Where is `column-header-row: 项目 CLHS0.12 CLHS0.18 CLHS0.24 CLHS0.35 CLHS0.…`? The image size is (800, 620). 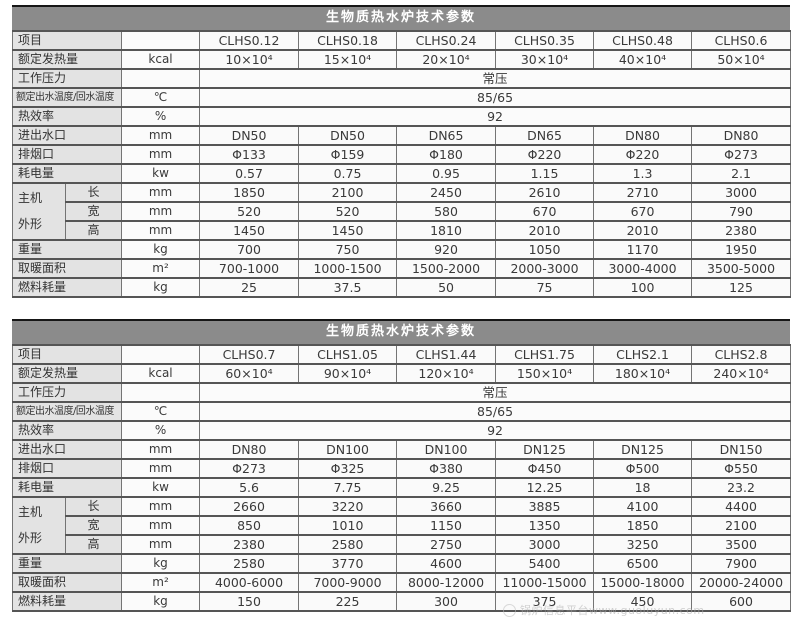 column-header-row: 项目 CLHS0.12 CLHS0.18 CLHS0.24 CLHS0.35 CLHS0.… is located at coordinates (401, 40).